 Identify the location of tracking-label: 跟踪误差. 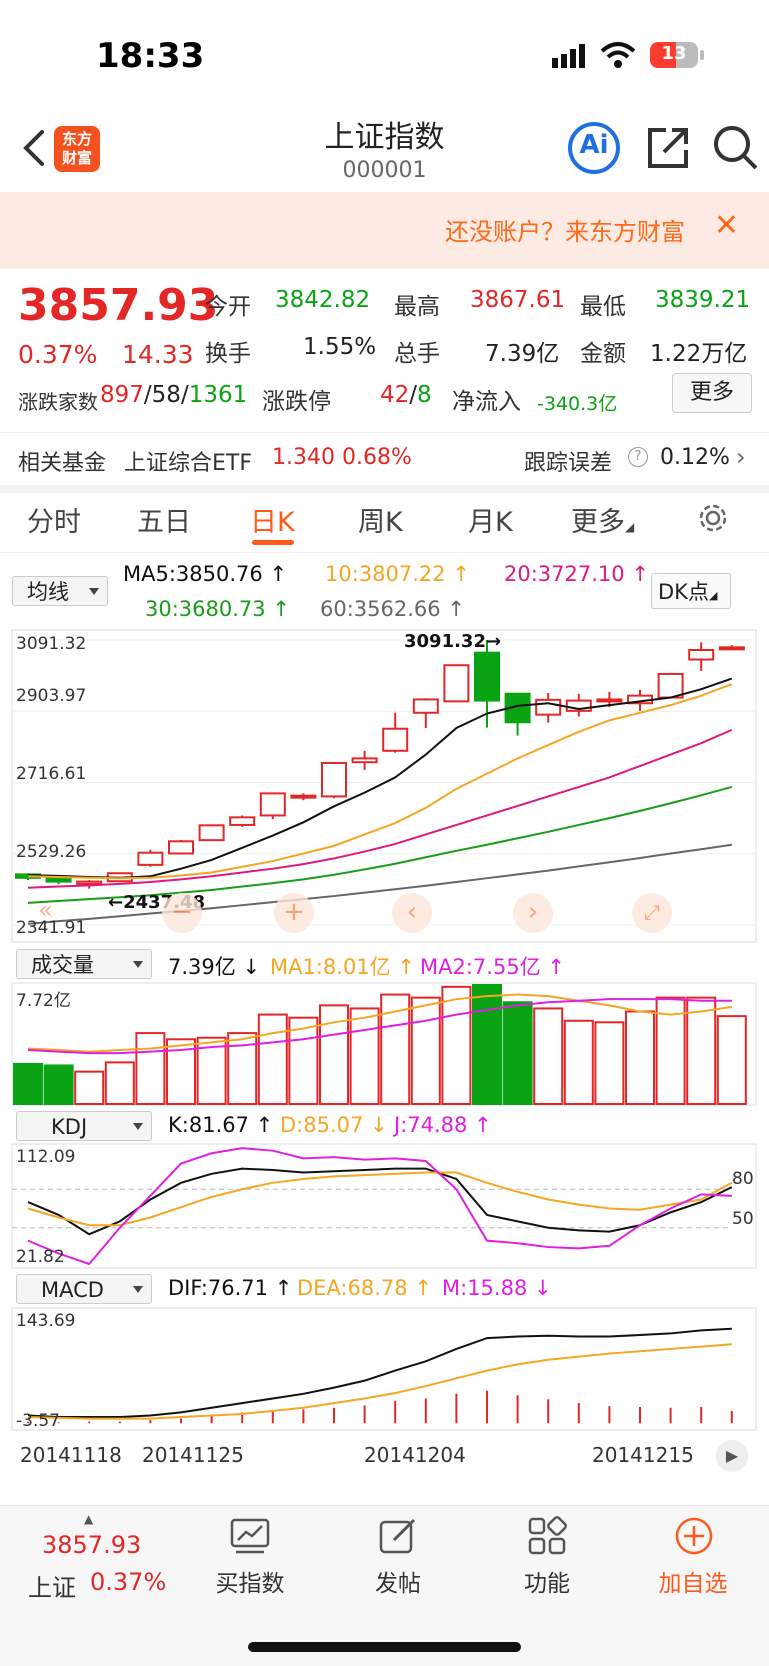
(568, 463).